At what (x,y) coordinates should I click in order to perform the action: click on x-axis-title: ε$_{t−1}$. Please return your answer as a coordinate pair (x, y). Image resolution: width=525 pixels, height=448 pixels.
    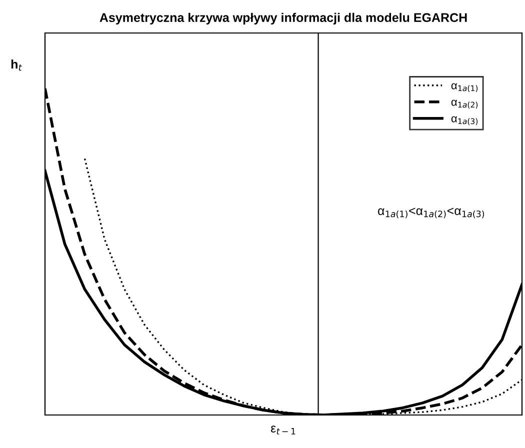
    Looking at the image, I should click on (283, 430).